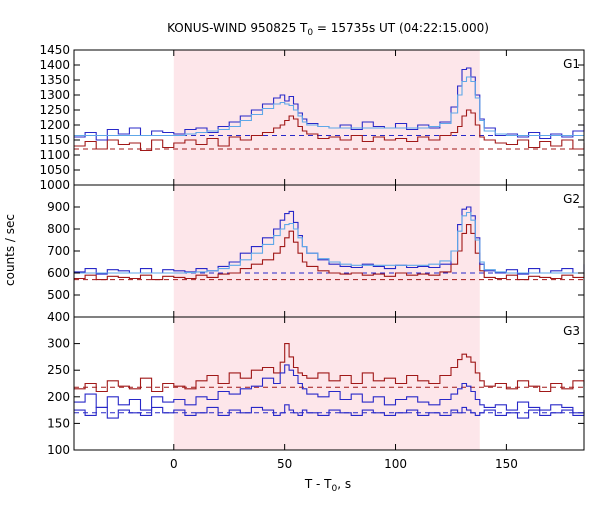 This screenshot has height=505, width=600. I want to click on y-tick-label: 1200, so click(54, 125).